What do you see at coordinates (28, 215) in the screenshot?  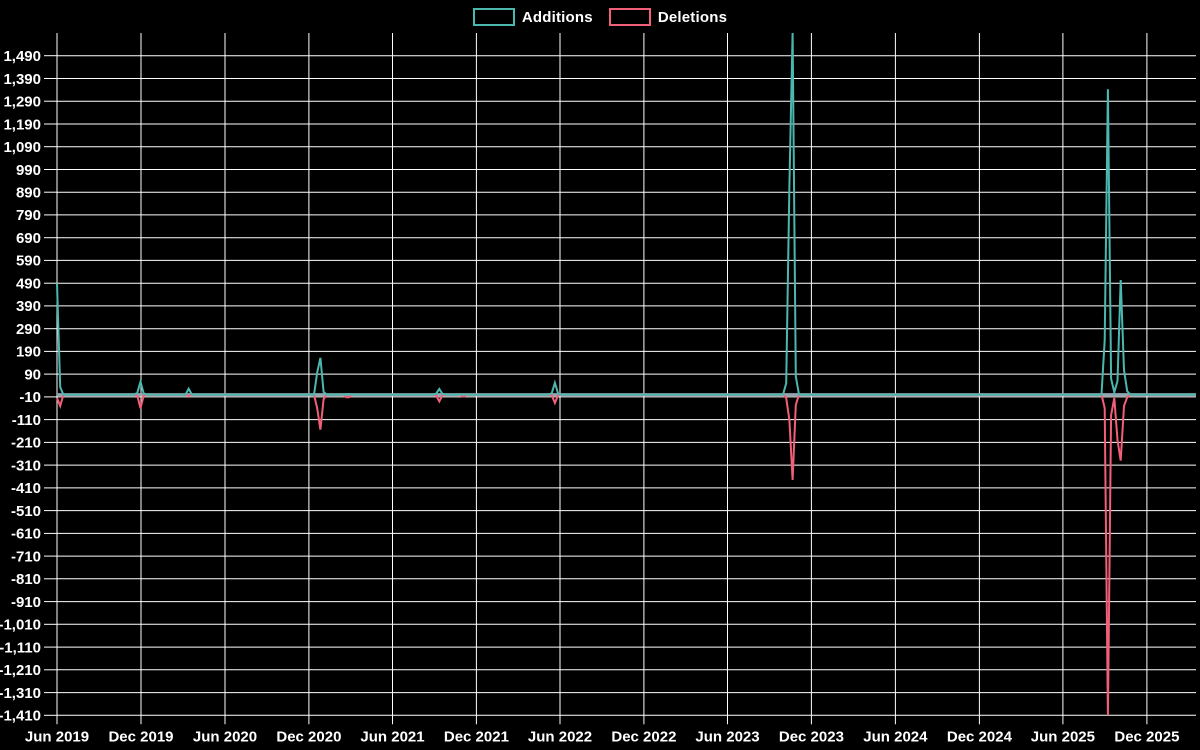 I see `svg-text: 790` at bounding box center [28, 215].